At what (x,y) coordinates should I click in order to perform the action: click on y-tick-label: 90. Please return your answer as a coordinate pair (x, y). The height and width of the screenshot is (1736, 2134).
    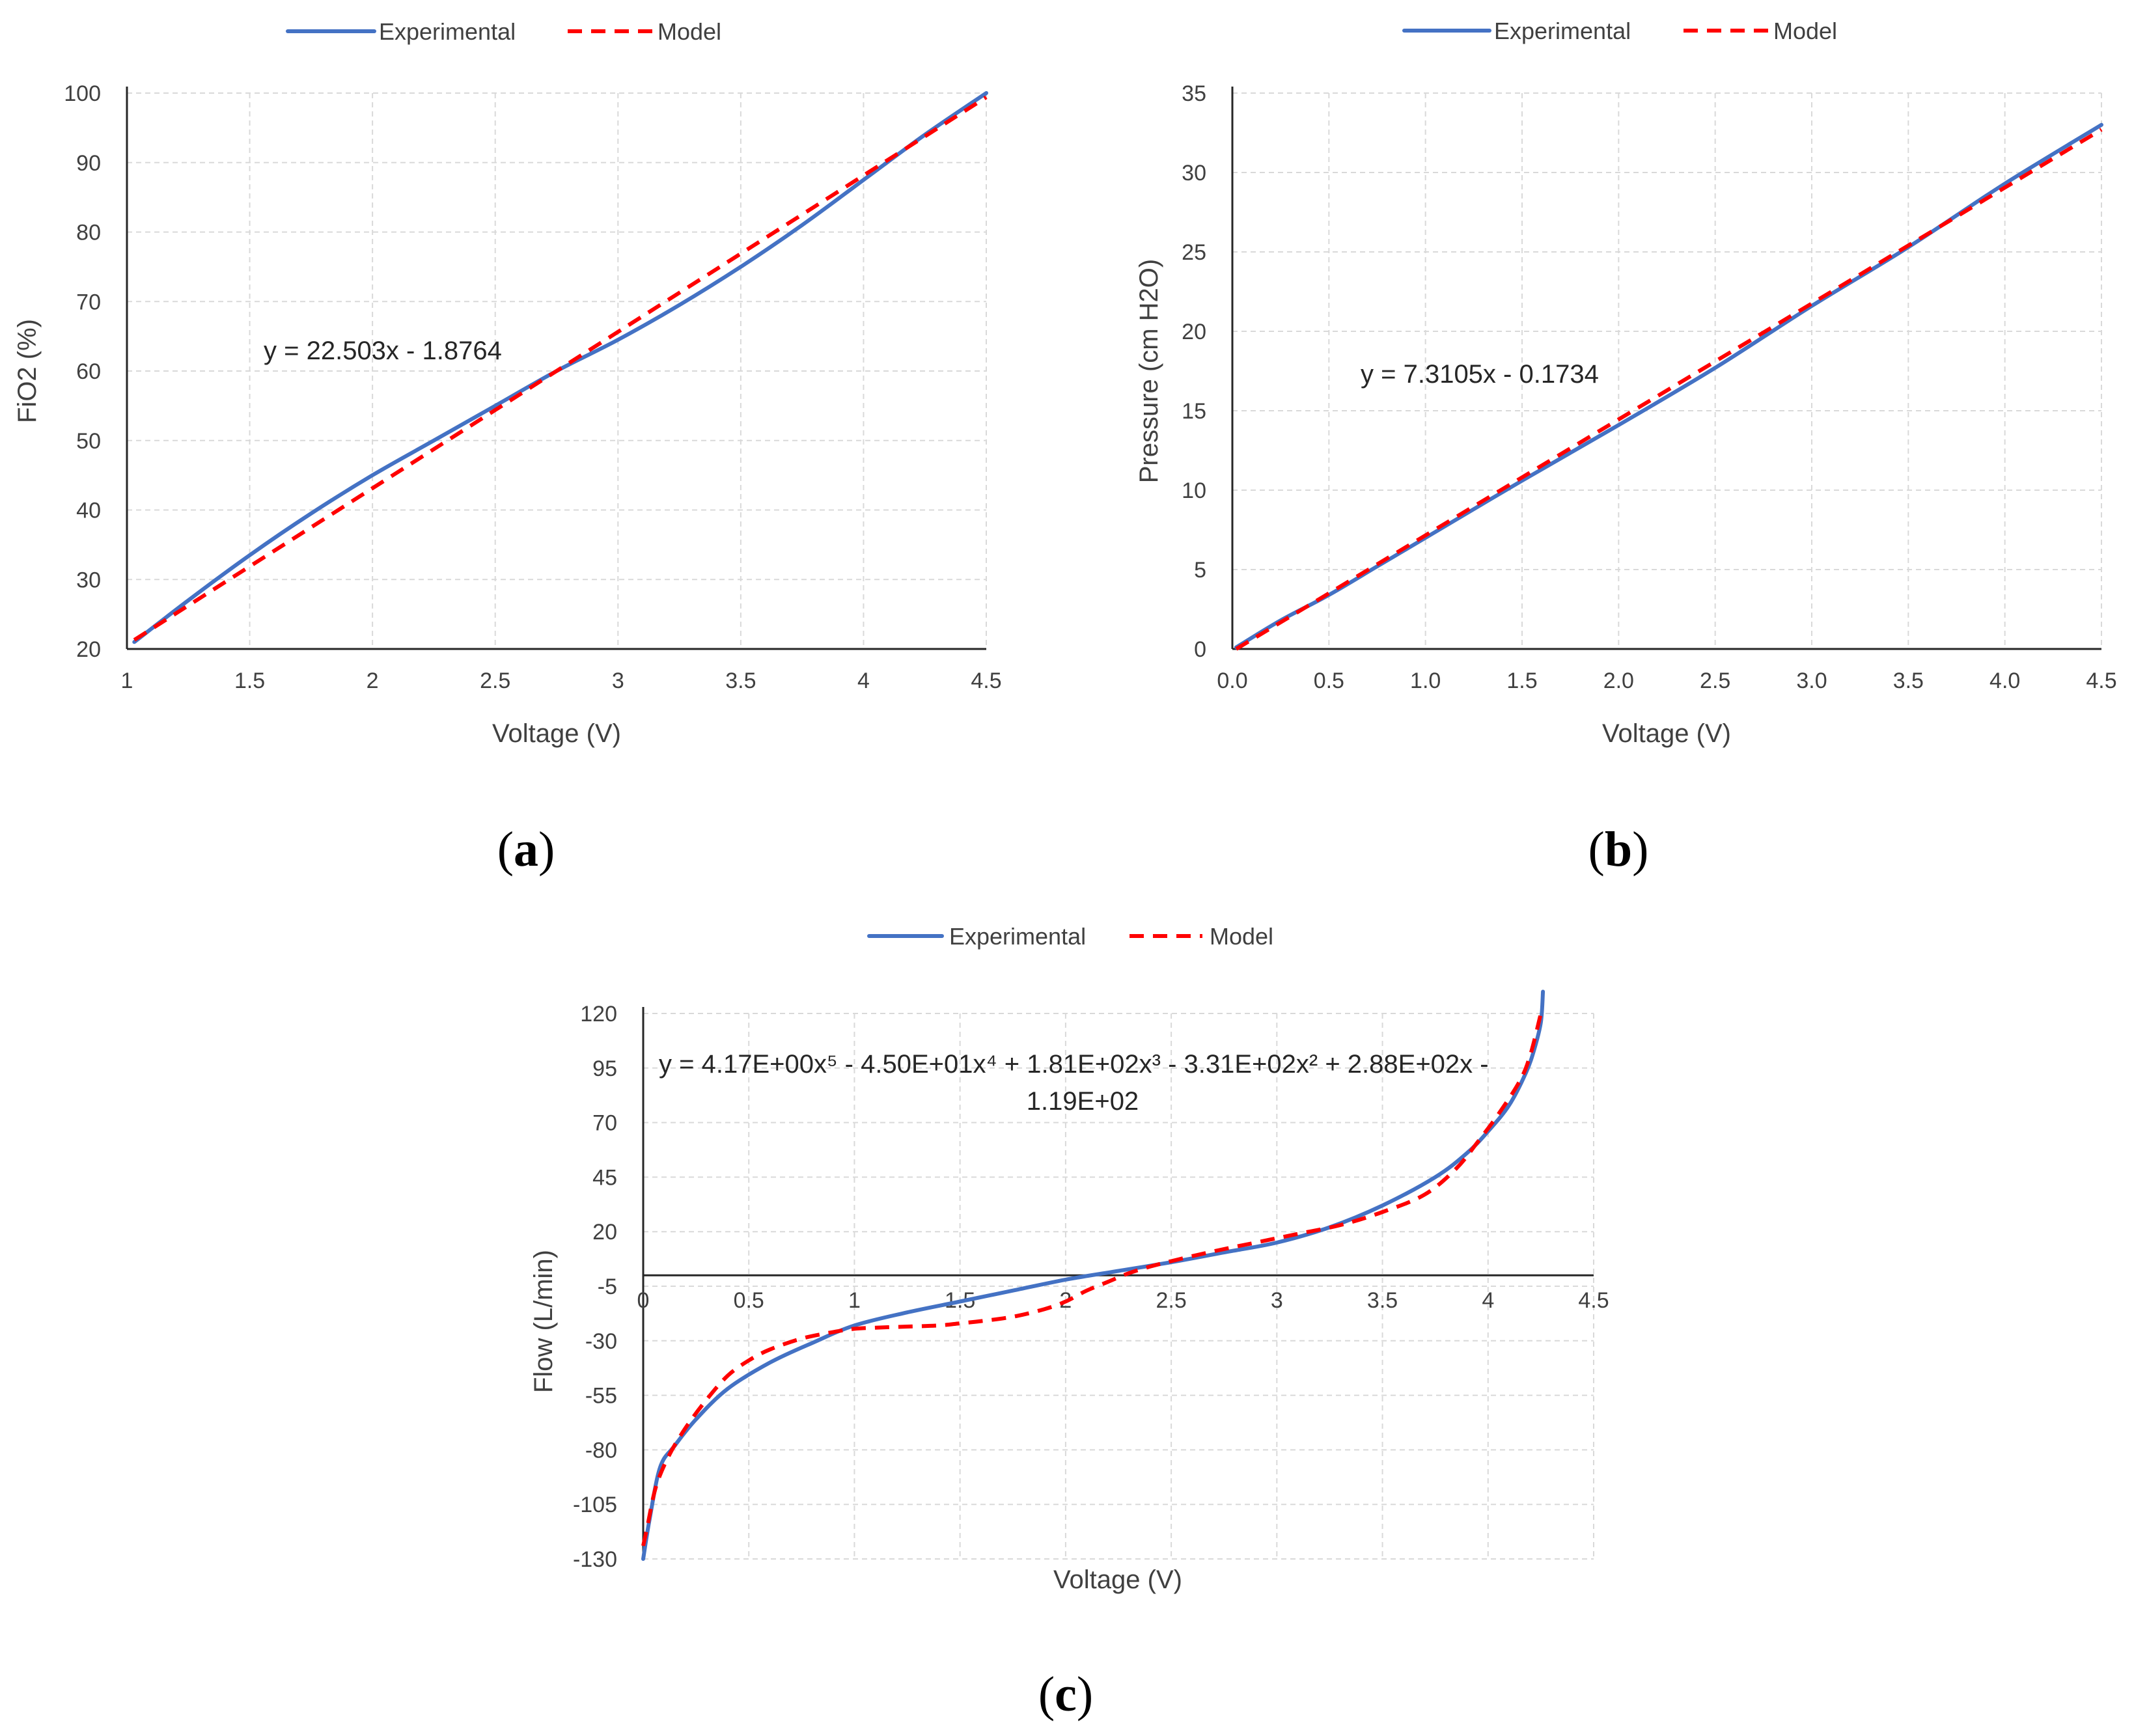
    Looking at the image, I should click on (88, 163).